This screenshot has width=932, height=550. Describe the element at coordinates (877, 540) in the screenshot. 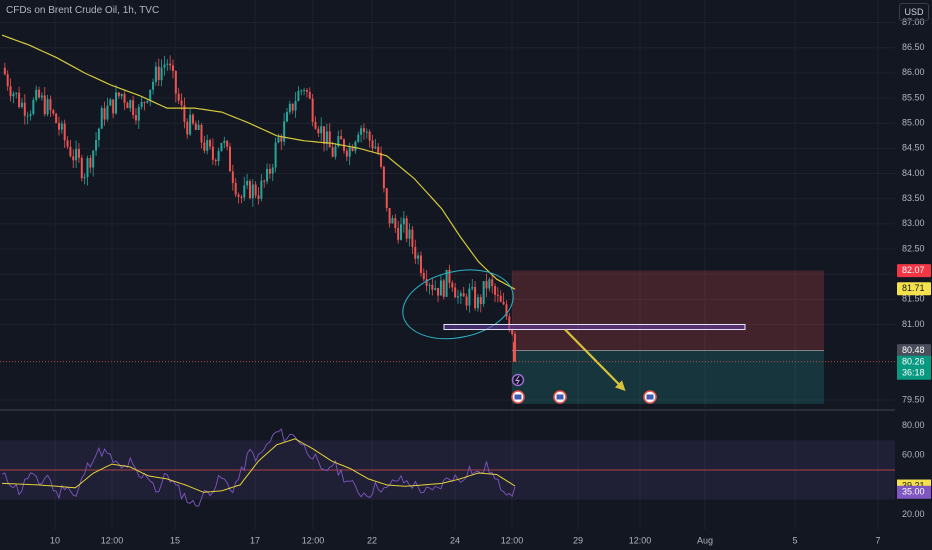

I see `time-tick-label: 7` at that location.